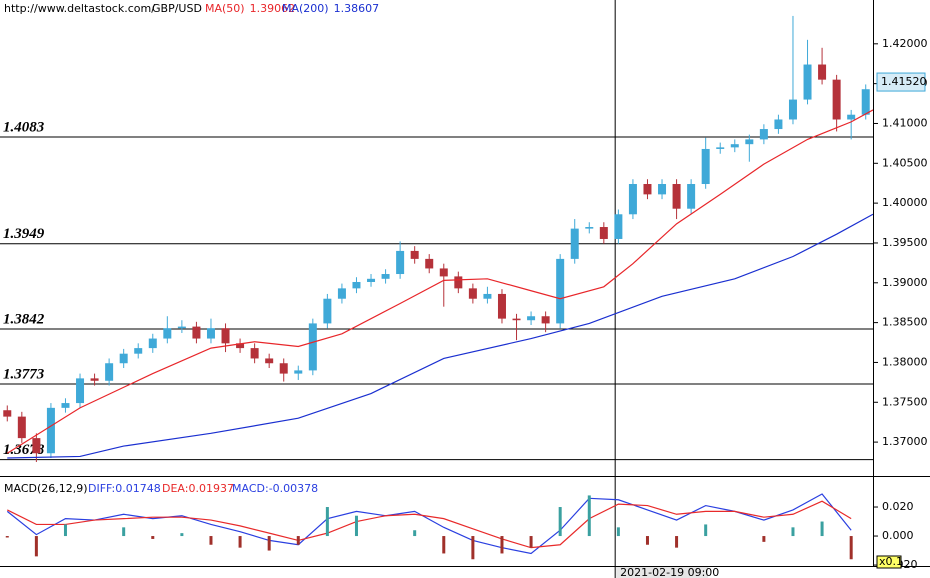  Describe the element at coordinates (24, 127) in the screenshot. I see `level-label: 1.4083` at that location.